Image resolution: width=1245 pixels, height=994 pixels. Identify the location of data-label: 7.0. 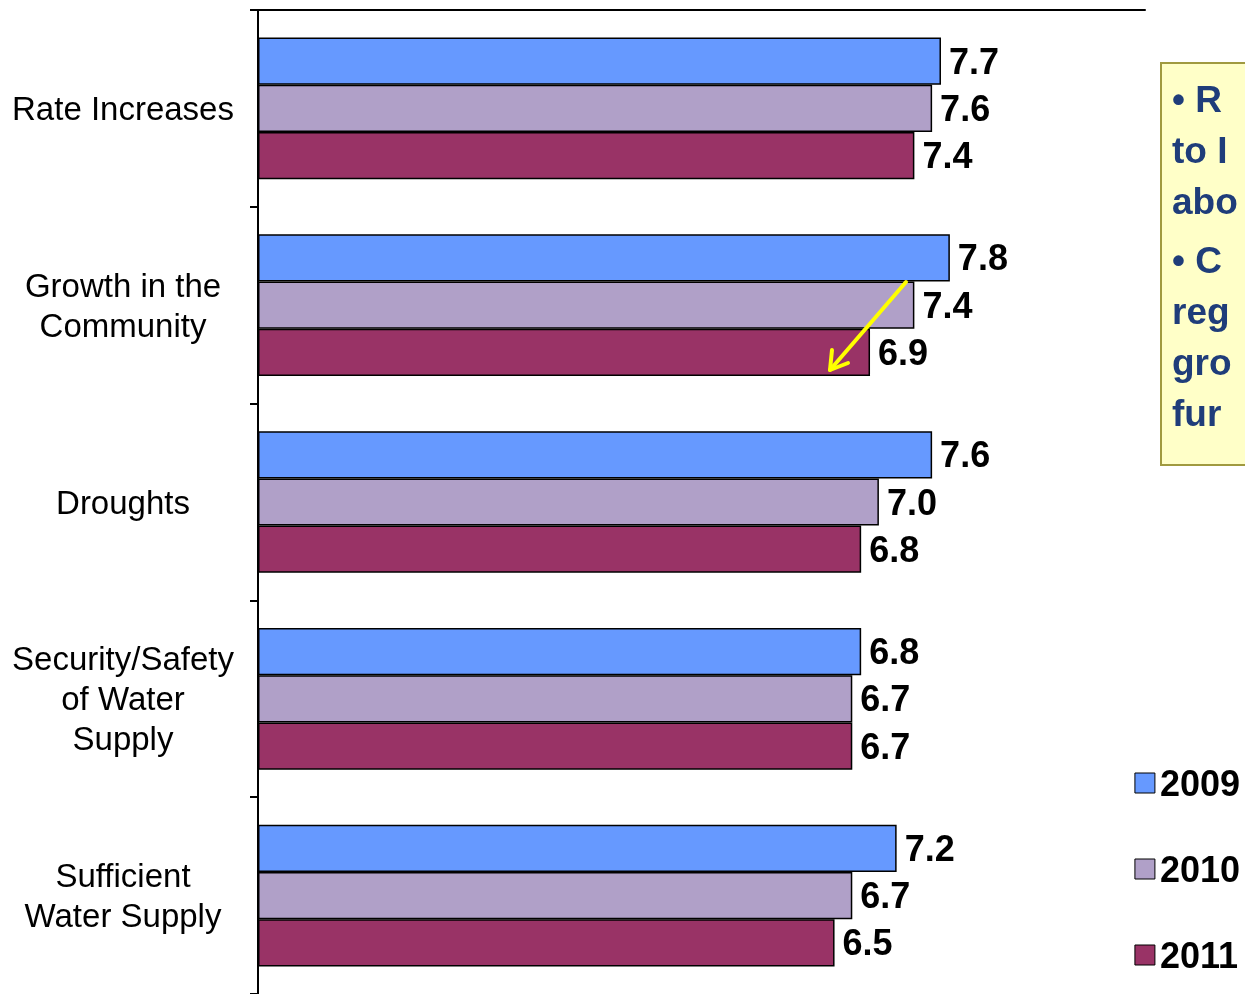
(911, 502).